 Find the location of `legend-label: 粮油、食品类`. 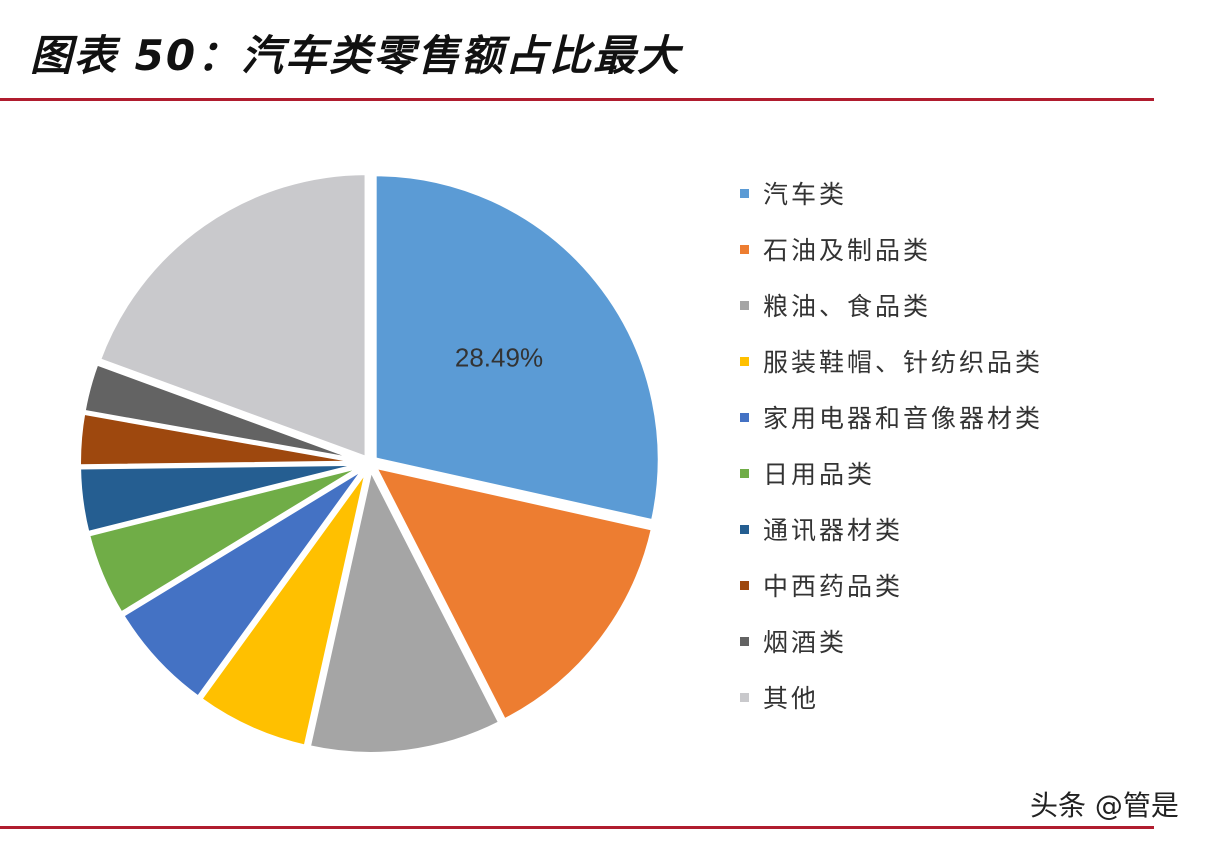

legend-label: 粮油、食品类 is located at coordinates (847, 306).